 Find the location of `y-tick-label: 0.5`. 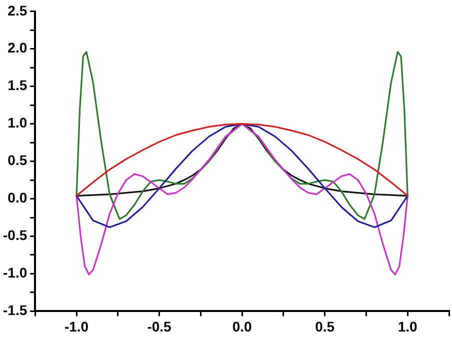

y-tick-label: 0.5 is located at coordinates (18, 160).